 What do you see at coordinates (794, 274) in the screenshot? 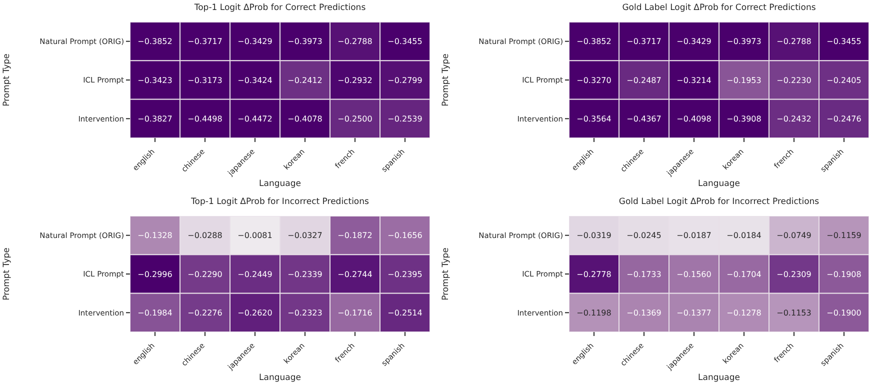
I see `data-label: −0.2309` at bounding box center [794, 274].